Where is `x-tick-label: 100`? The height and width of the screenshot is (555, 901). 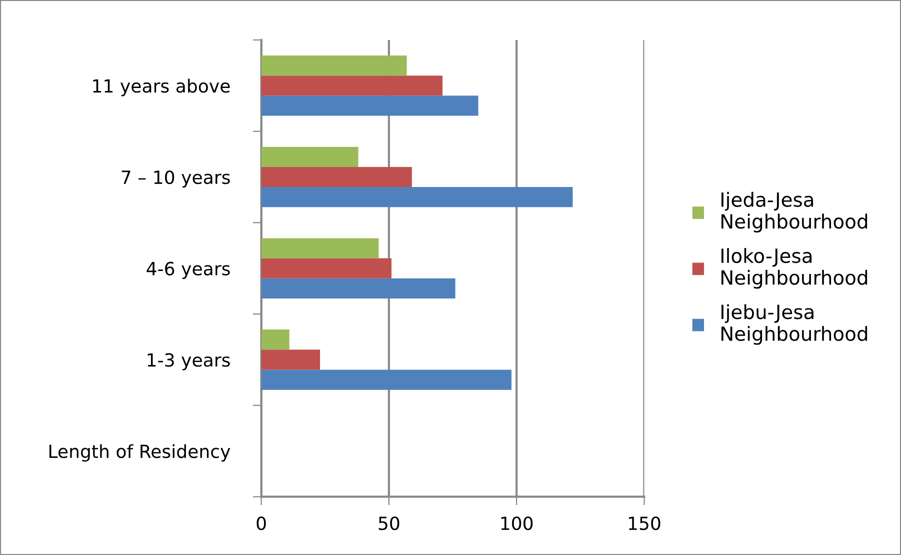 x-tick-label: 100 is located at coordinates (517, 523).